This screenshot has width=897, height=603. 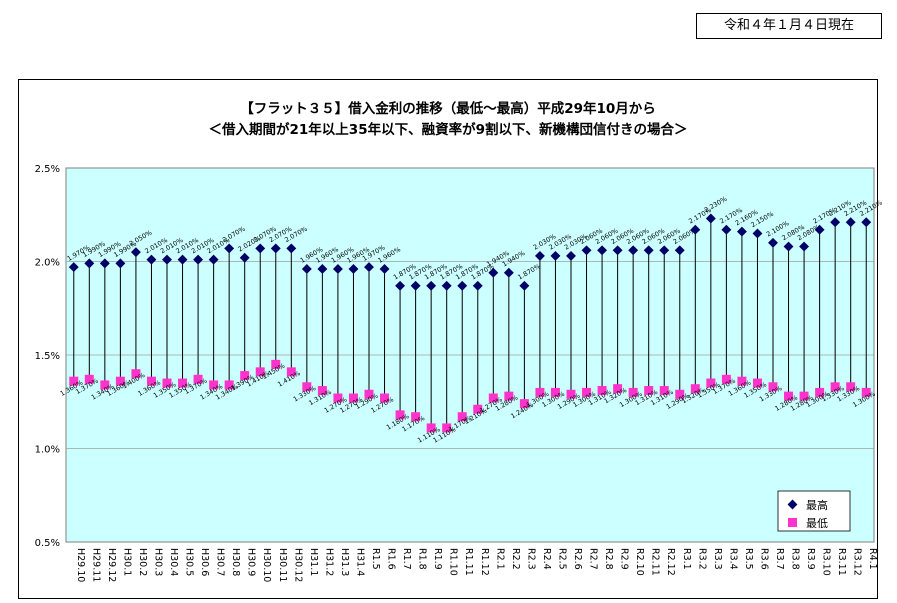 What do you see at coordinates (47, 356) in the screenshot?
I see `y-tick-label: 1.5%` at bounding box center [47, 356].